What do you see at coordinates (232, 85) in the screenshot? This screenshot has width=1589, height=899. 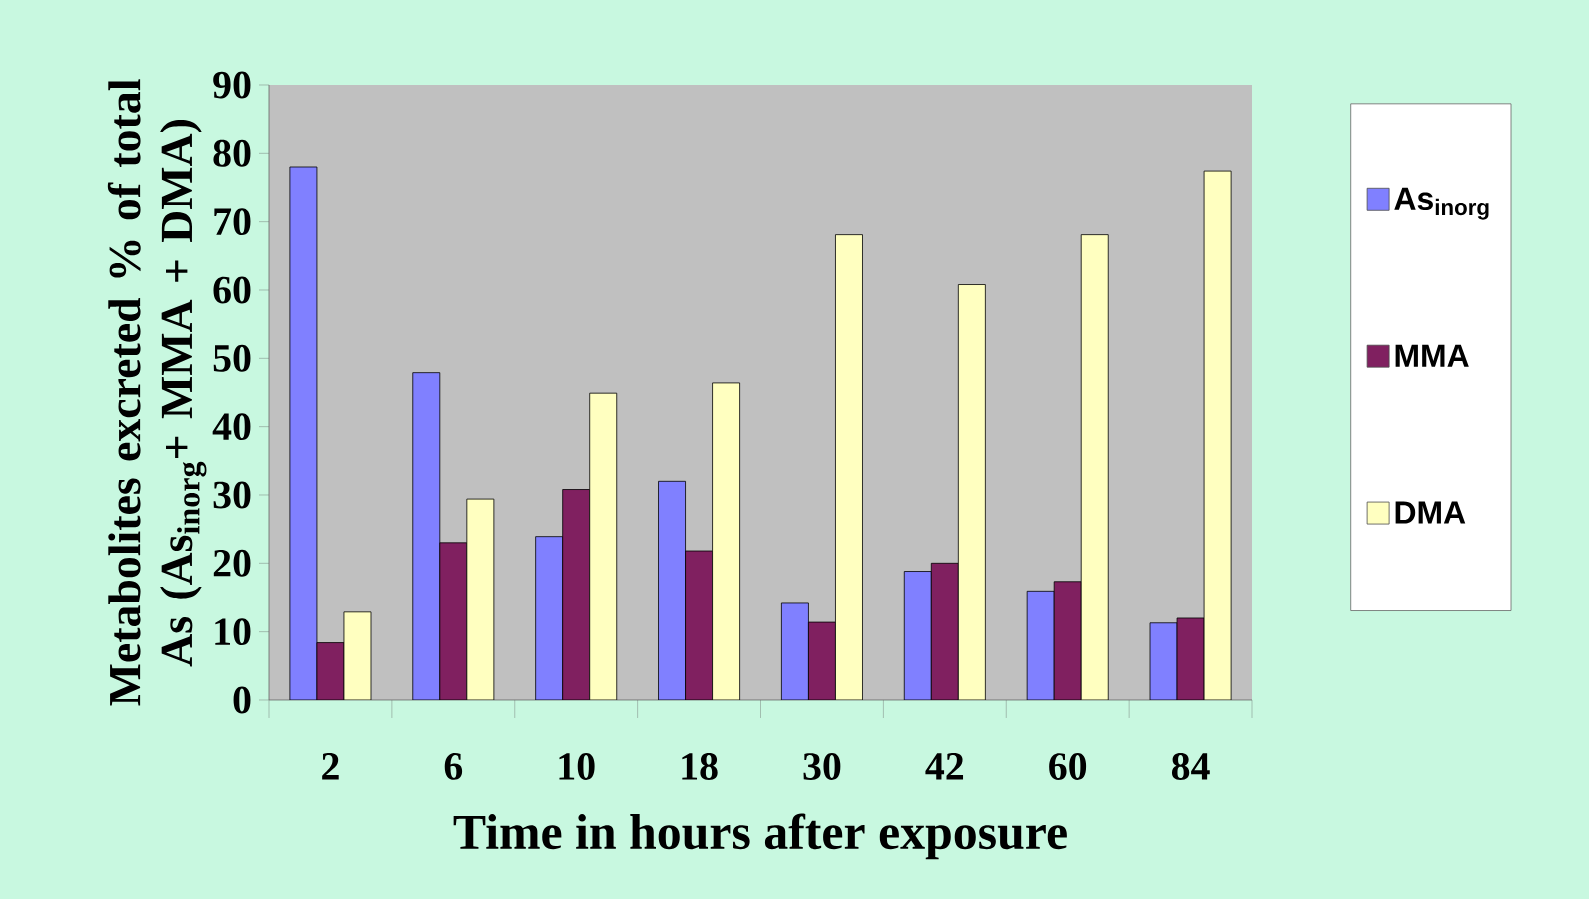 I see `y-tick-label: 90` at bounding box center [232, 85].